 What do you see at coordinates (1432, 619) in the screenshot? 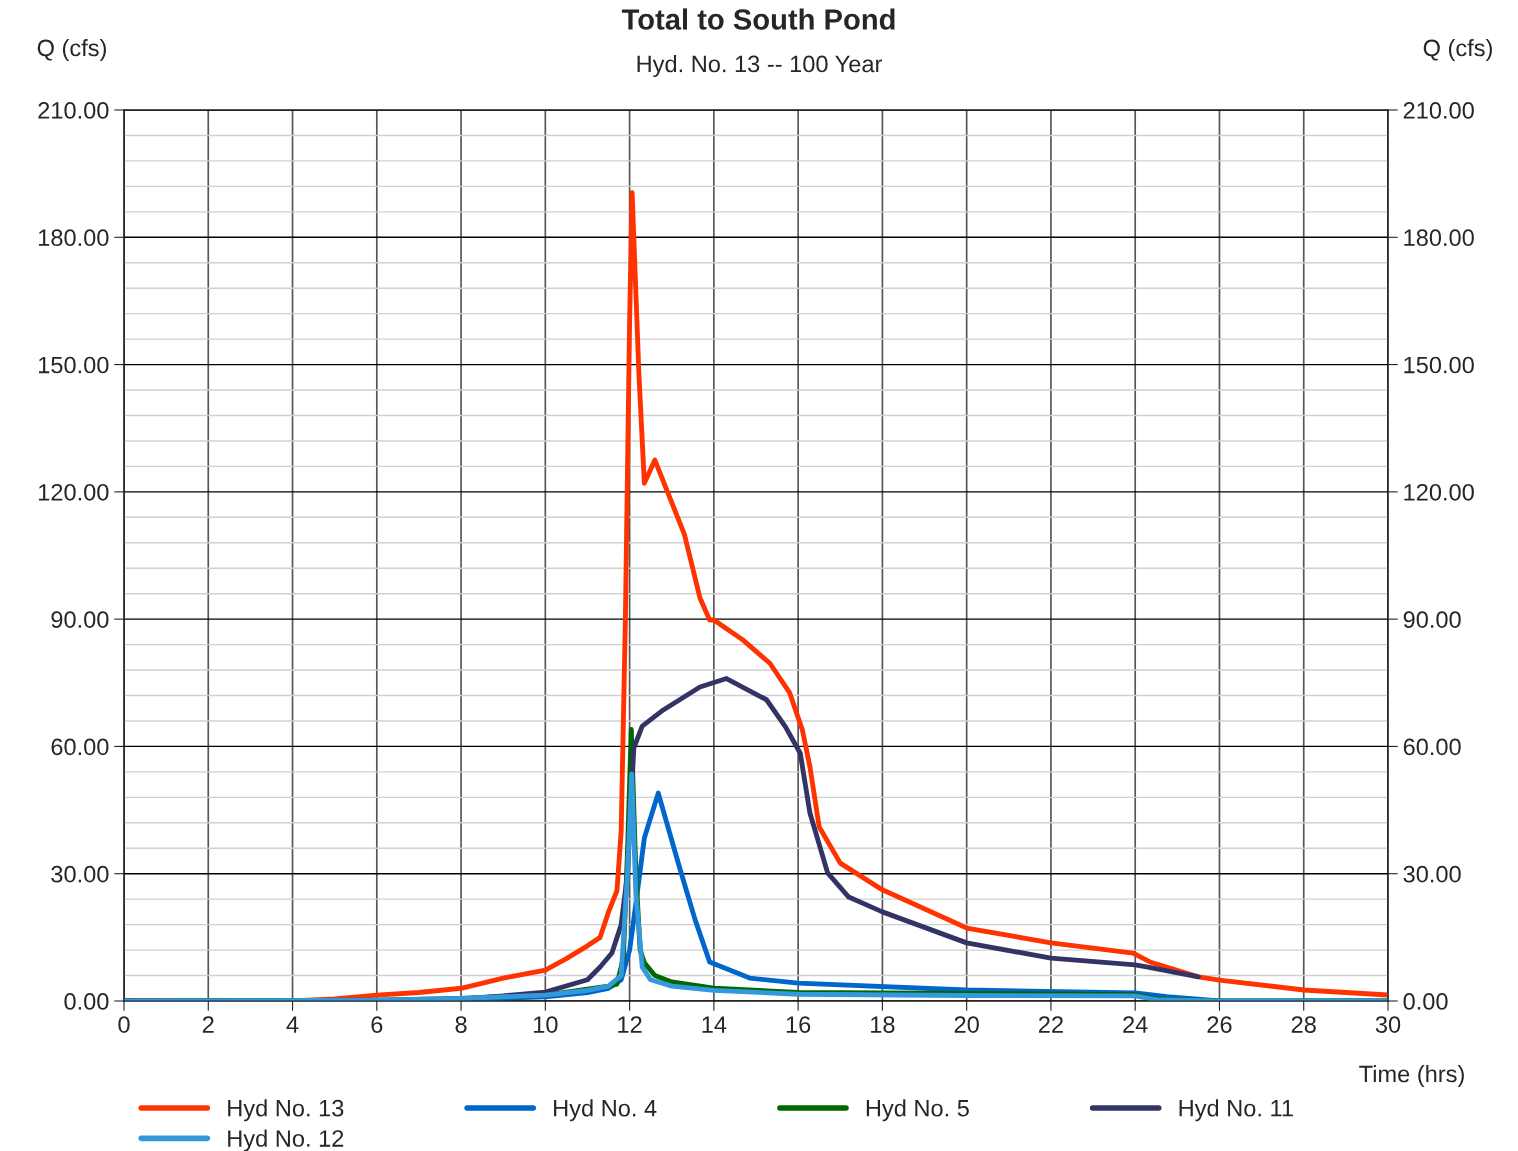
I see `y2-tick-label: 90.00` at bounding box center [1432, 619].